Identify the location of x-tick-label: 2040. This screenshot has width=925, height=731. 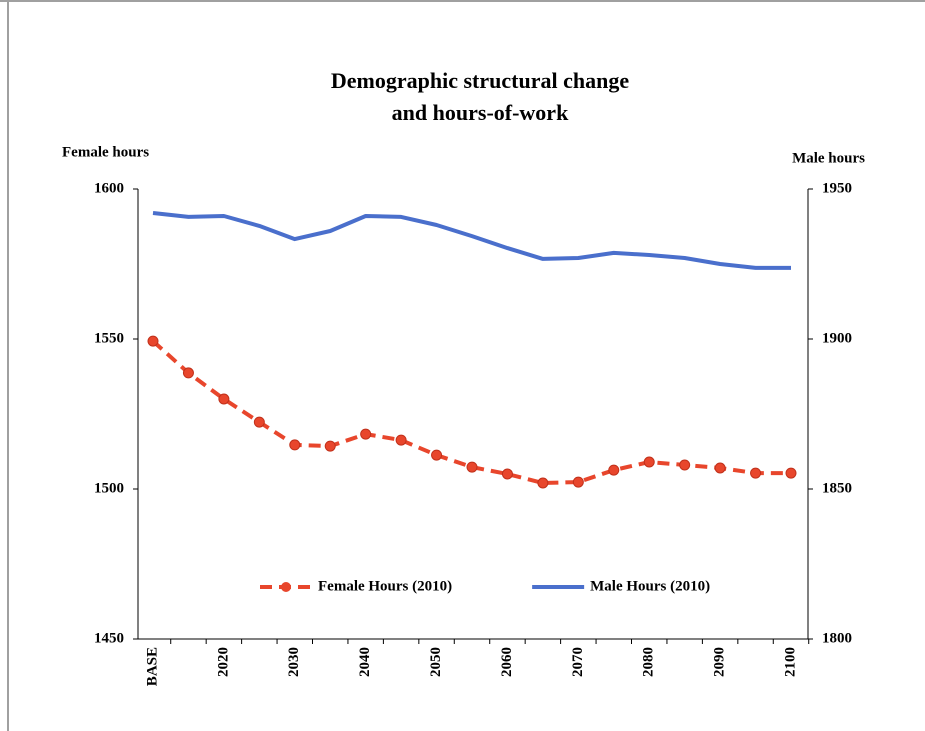
(365, 662).